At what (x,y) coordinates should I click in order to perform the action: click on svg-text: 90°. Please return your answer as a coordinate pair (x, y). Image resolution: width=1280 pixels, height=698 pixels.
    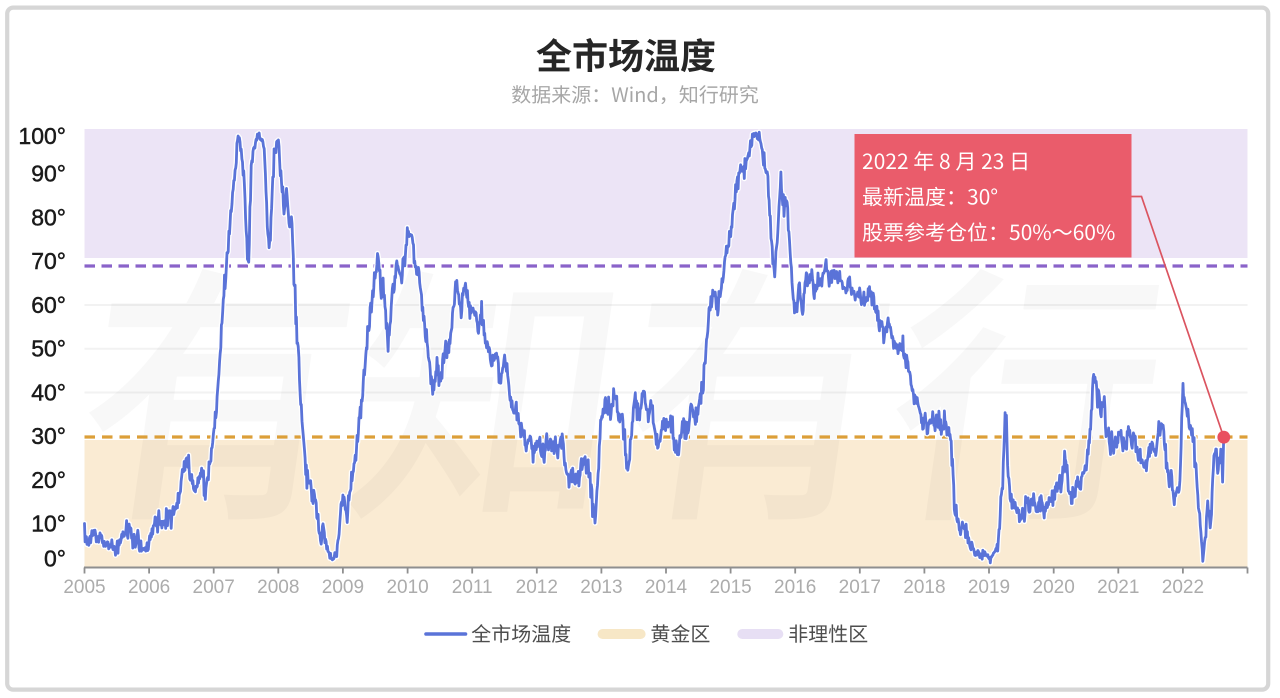
    Looking at the image, I should click on (48, 174).